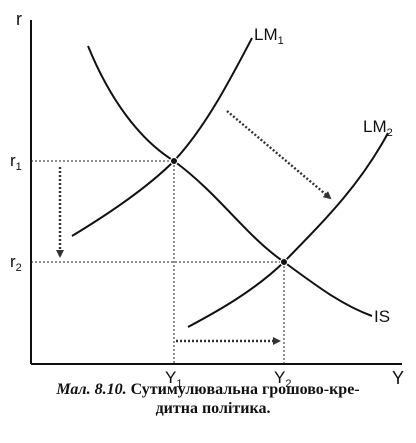 The image size is (416, 443). I want to click on lm2-label: LM2, so click(378, 128).